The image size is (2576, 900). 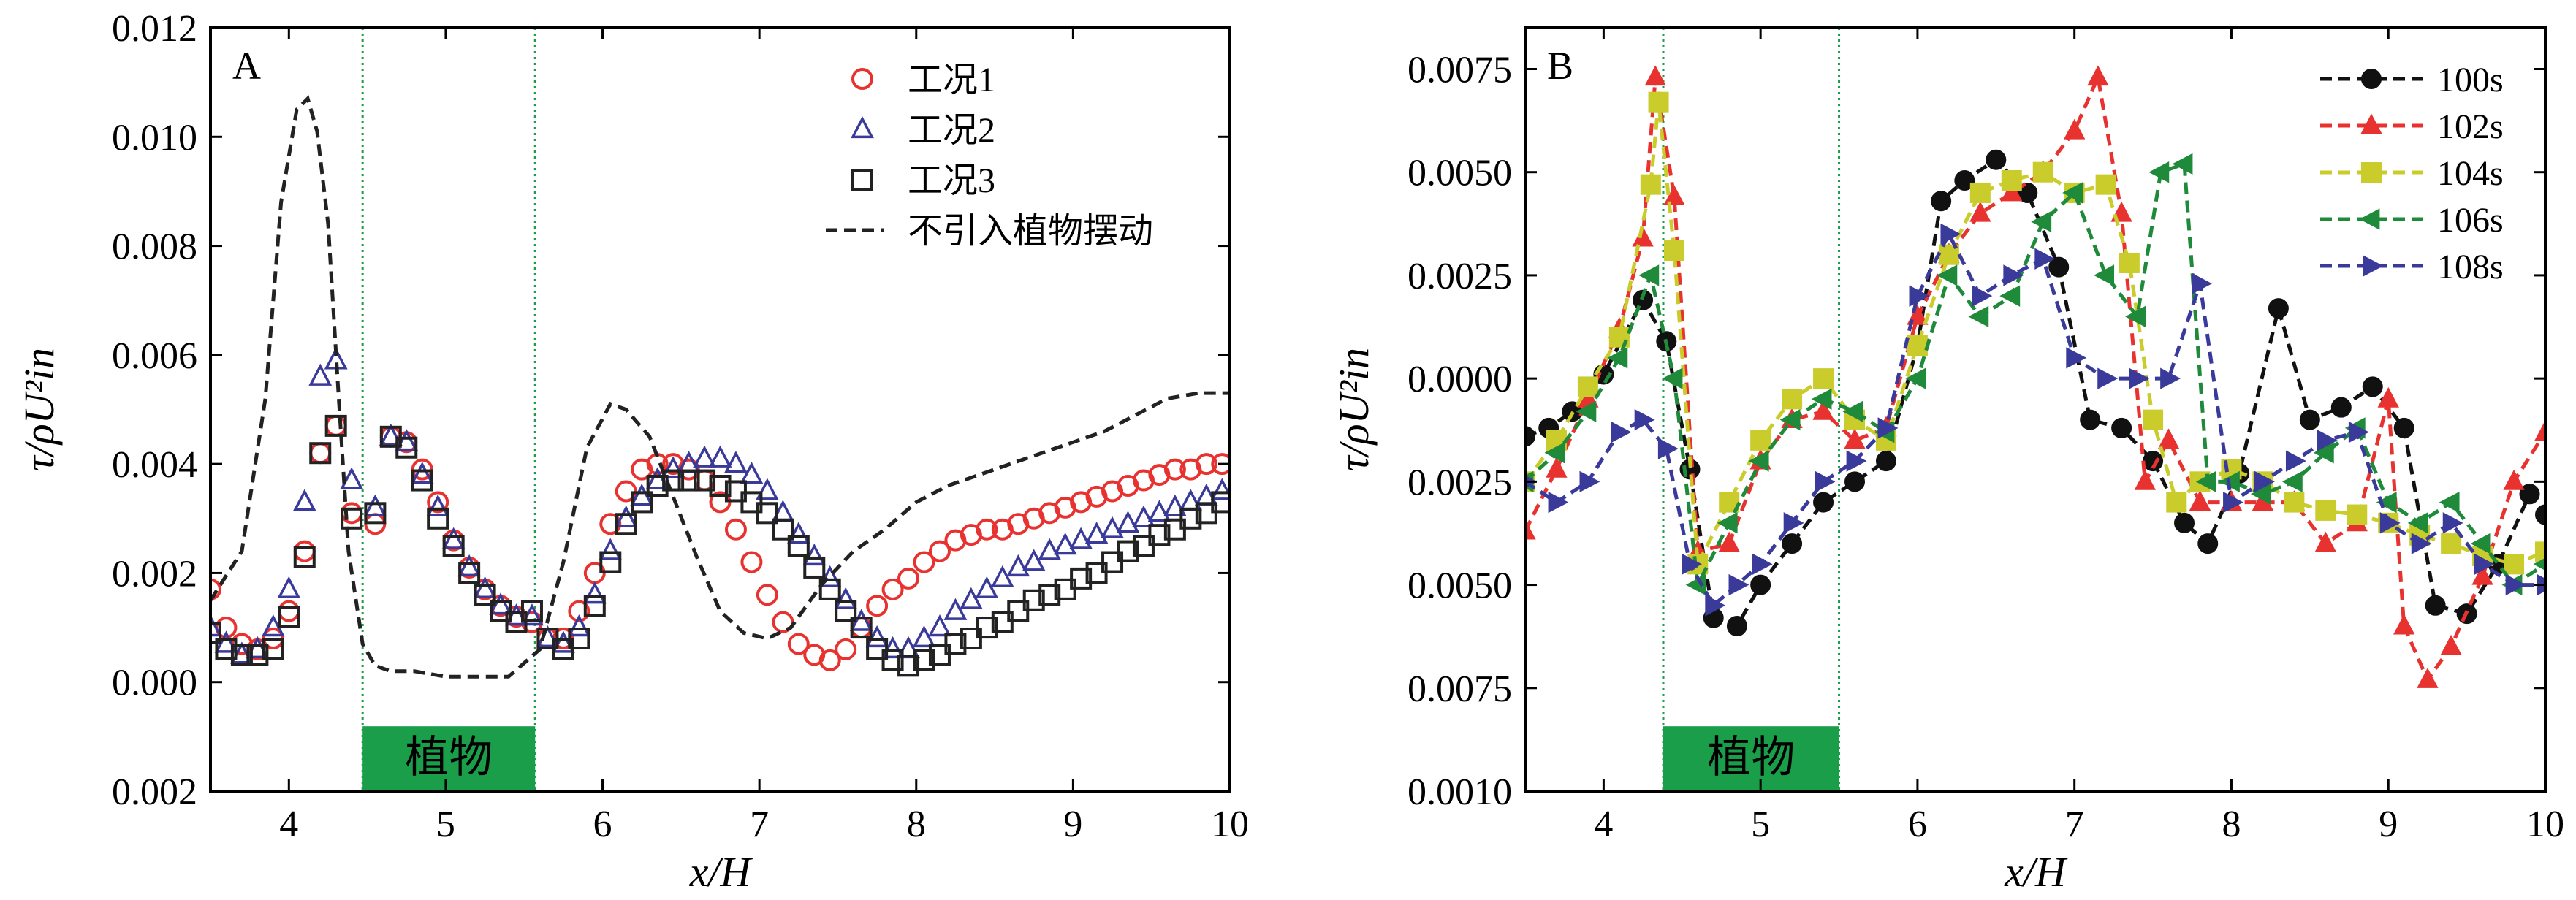 I want to click on y-tick-label: 0.0050, so click(x=1459, y=173).